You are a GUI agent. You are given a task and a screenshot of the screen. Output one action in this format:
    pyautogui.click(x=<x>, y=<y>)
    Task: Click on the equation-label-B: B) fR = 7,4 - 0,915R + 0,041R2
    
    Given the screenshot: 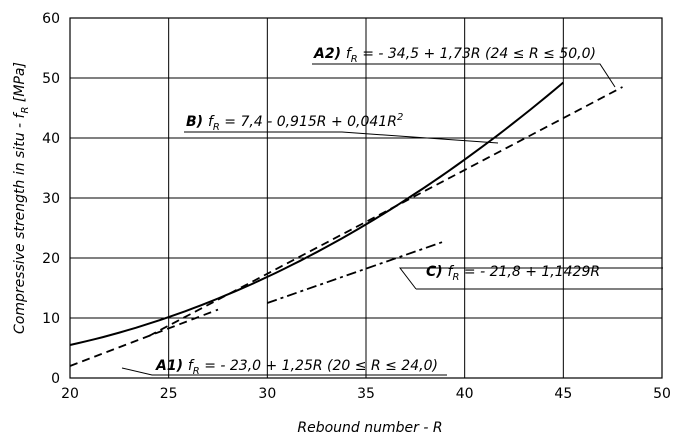 What is the action you would take?
    pyautogui.click(x=294, y=122)
    